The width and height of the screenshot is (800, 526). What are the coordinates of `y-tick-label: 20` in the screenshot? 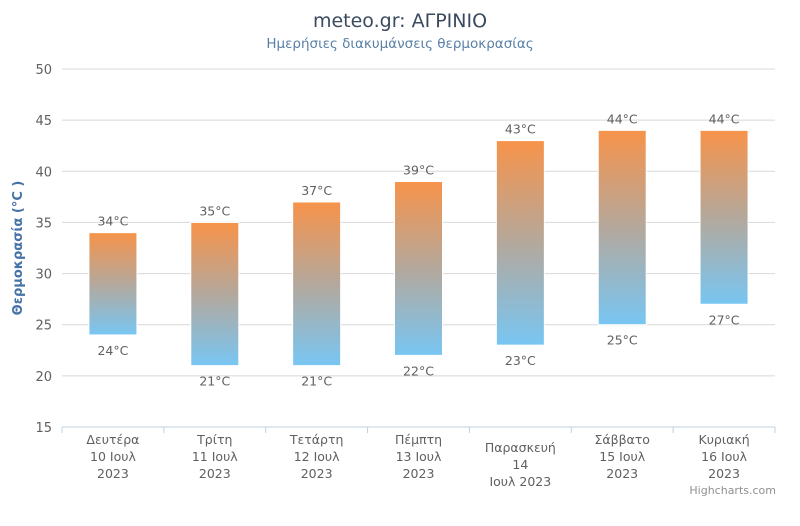 It's located at (43, 377).